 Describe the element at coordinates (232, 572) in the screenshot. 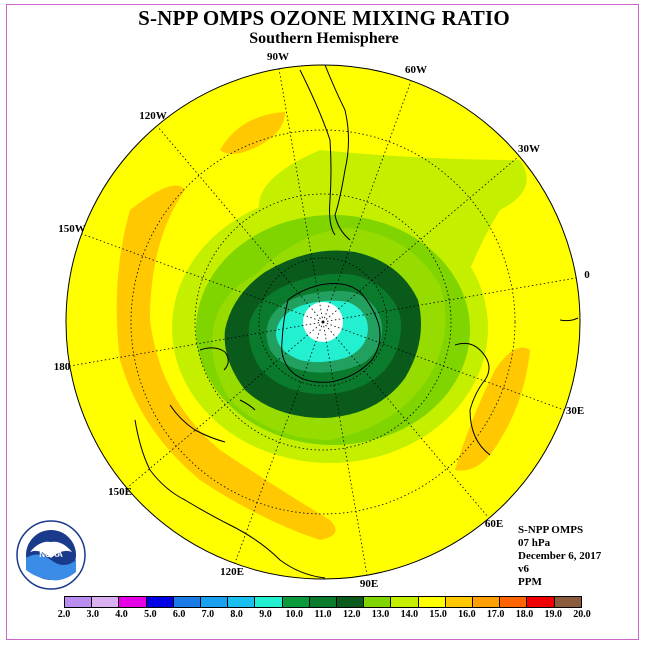

I see `lon-label-120e: 120E` at that location.